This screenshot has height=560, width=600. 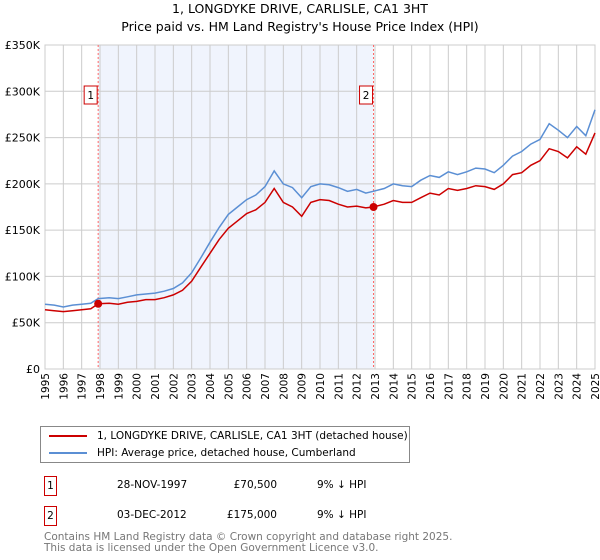 I want to click on y-tick-label: £300K, so click(x=23, y=91).